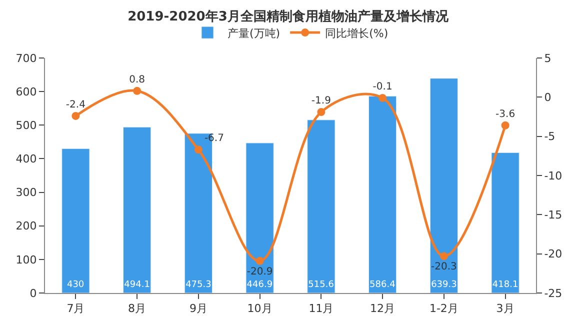 The width and height of the screenshot is (576, 327). I want to click on x-tick-label: 1-2月, so click(443, 309).